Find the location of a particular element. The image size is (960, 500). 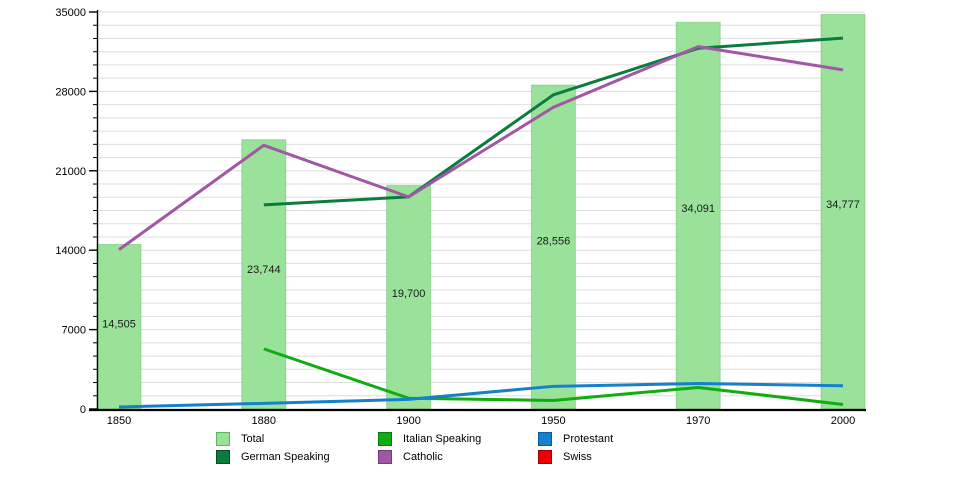

x-tick-label: 2000 is located at coordinates (843, 421).